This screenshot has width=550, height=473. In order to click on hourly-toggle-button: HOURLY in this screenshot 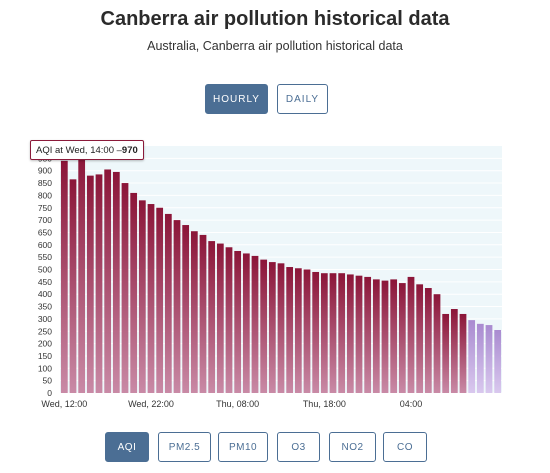, I will do `click(236, 99)`.